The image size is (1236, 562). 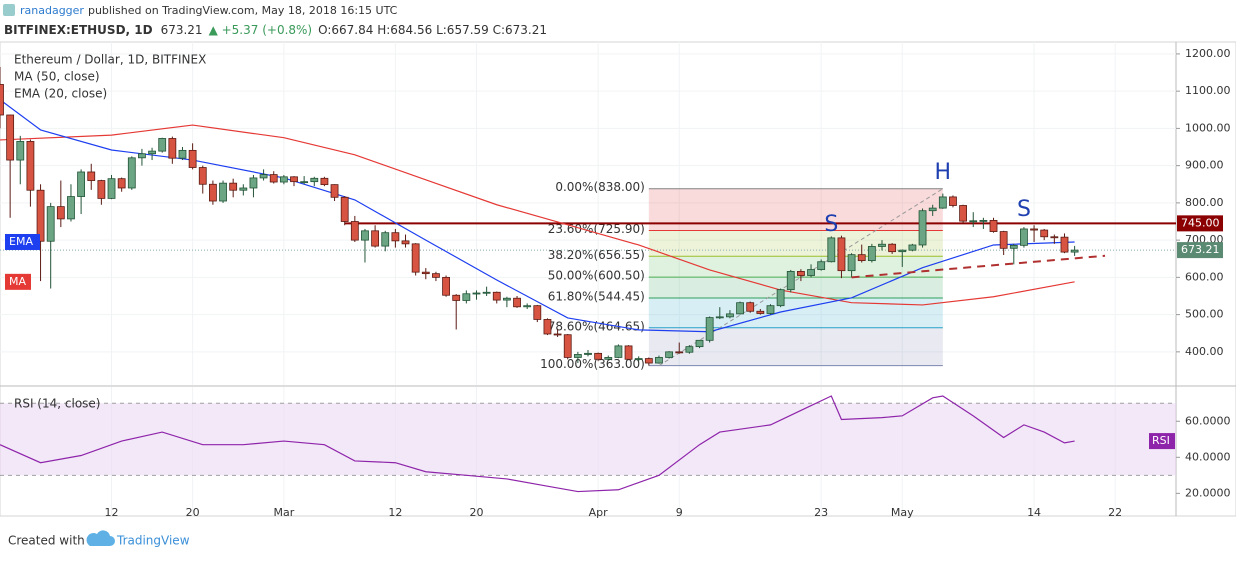 What do you see at coordinates (831, 224) in the screenshot?
I see `pattern-label: S` at bounding box center [831, 224].